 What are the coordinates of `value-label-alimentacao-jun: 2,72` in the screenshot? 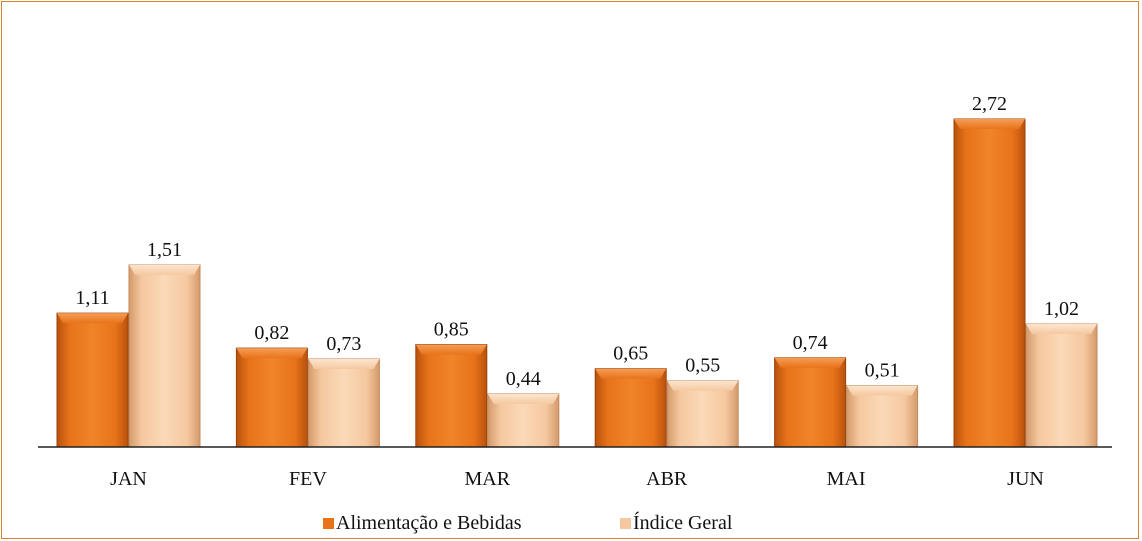 It's located at (989, 104).